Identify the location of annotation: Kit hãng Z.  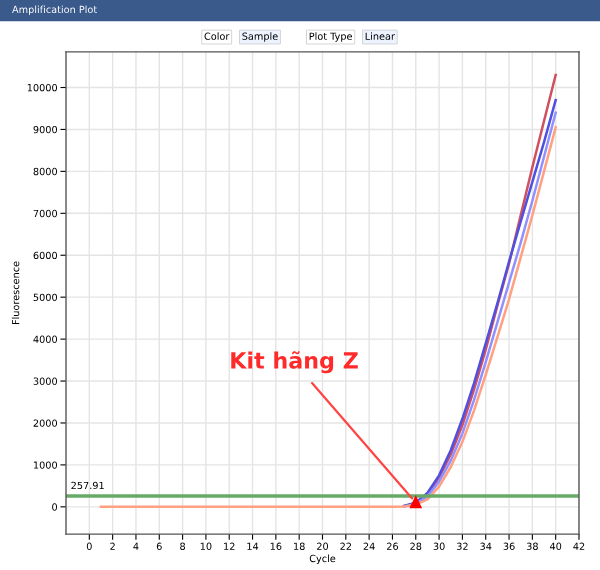
(294, 362).